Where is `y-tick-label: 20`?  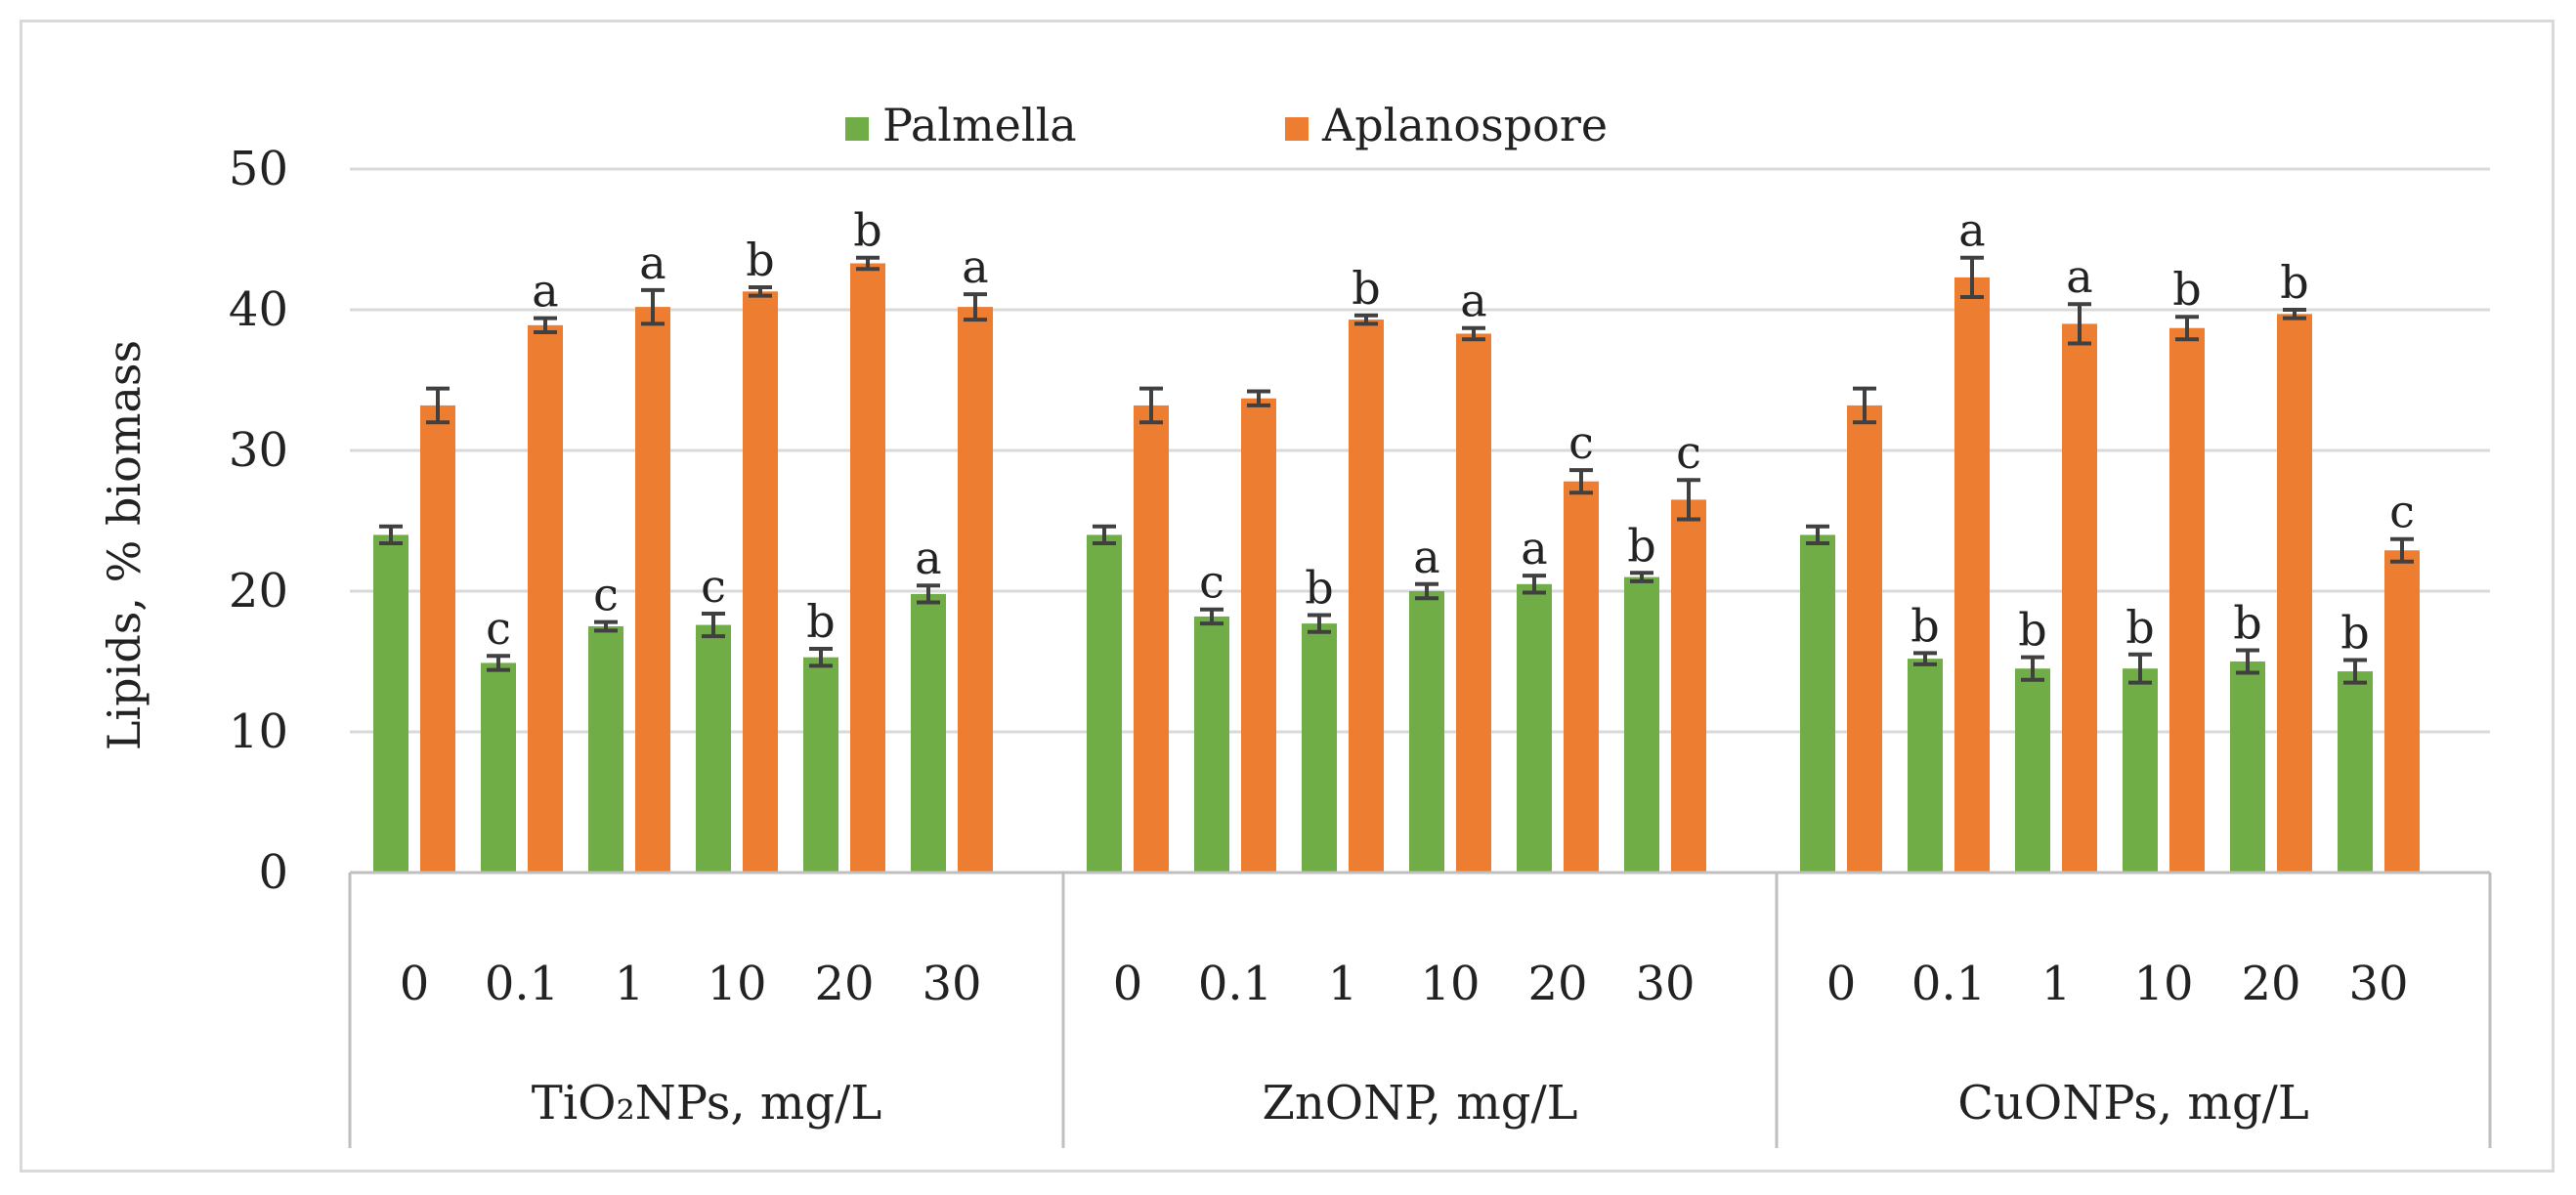
y-tick-label: 20 is located at coordinates (258, 591).